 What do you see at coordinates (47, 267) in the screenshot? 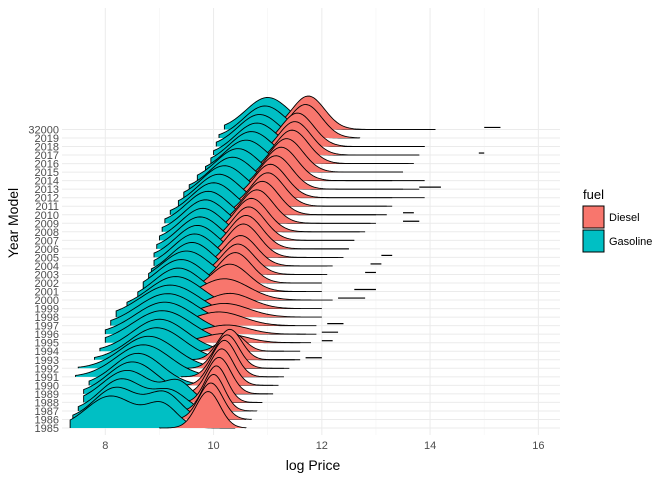
I see `y-tick-label: 2004` at bounding box center [47, 267].